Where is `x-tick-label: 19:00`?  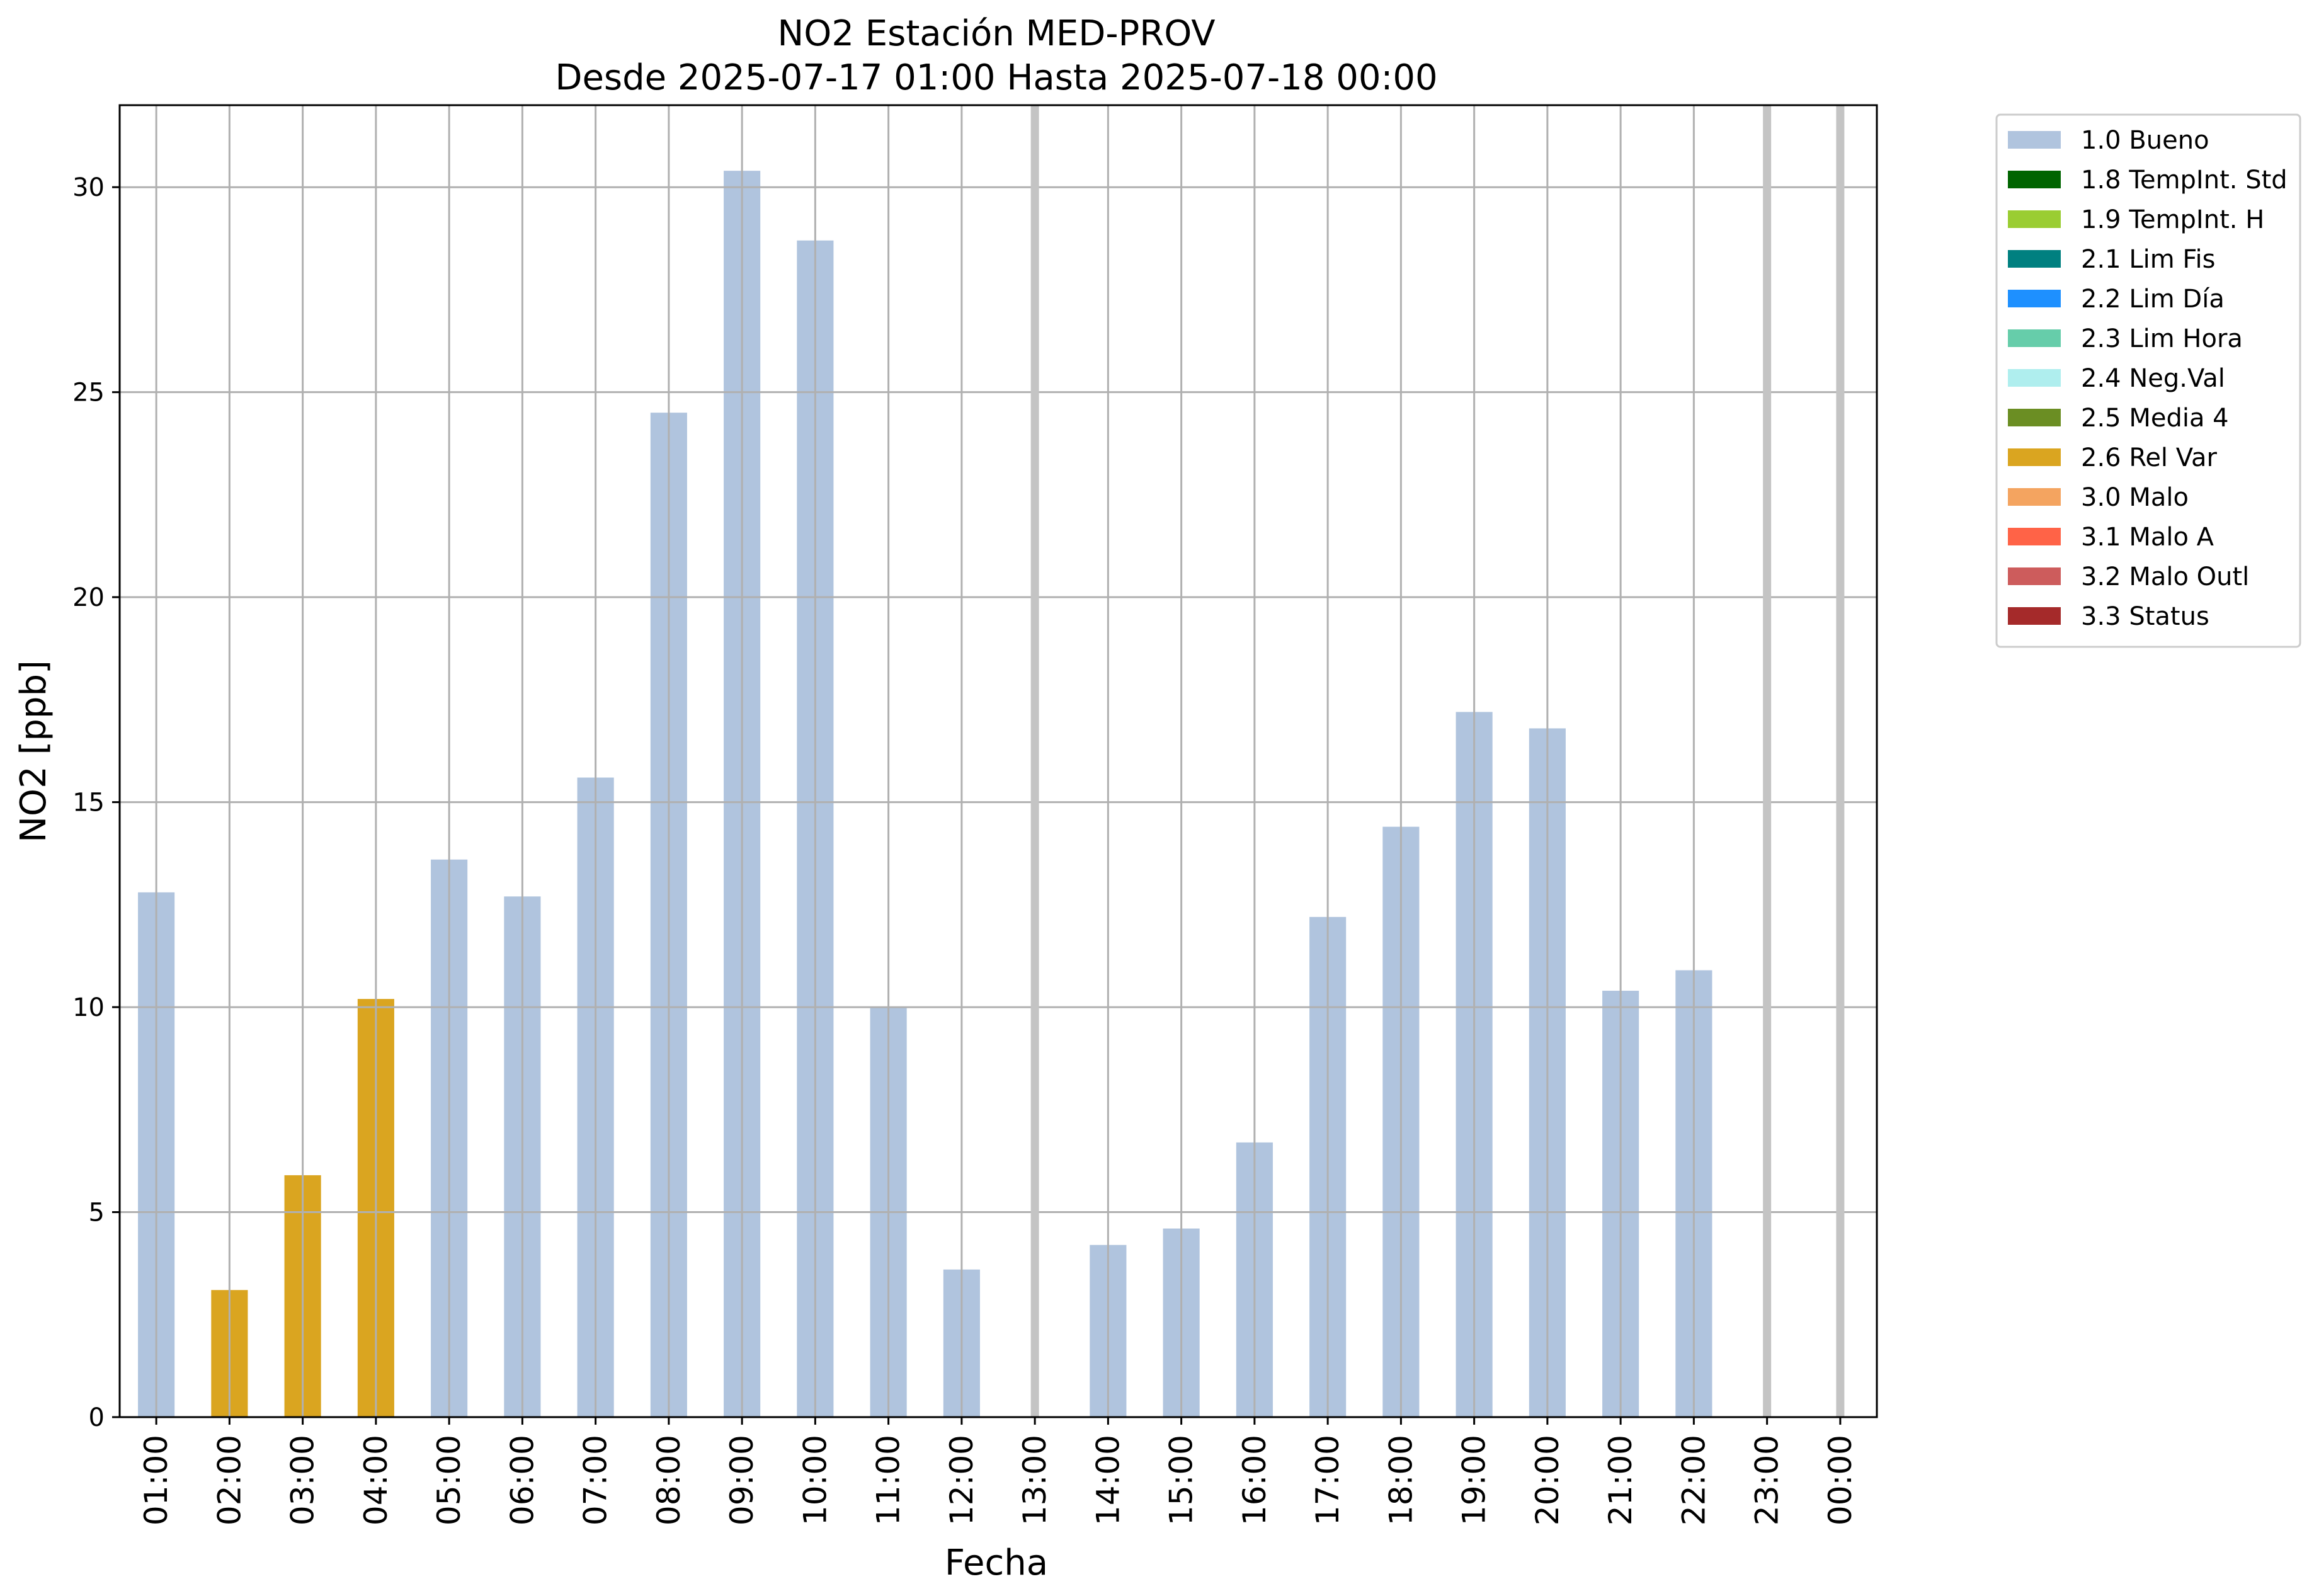 x-tick-label: 19:00 is located at coordinates (1474, 1480).